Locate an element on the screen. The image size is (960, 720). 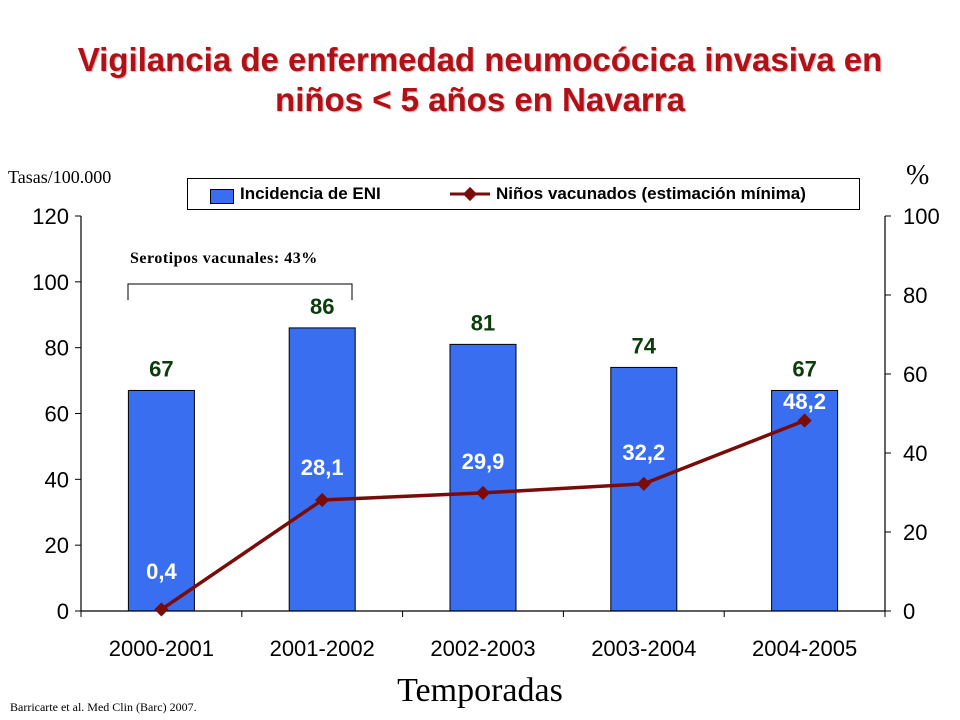
legend-label-line: Niños vacunados (estimación mínima) is located at coordinates (651, 193).